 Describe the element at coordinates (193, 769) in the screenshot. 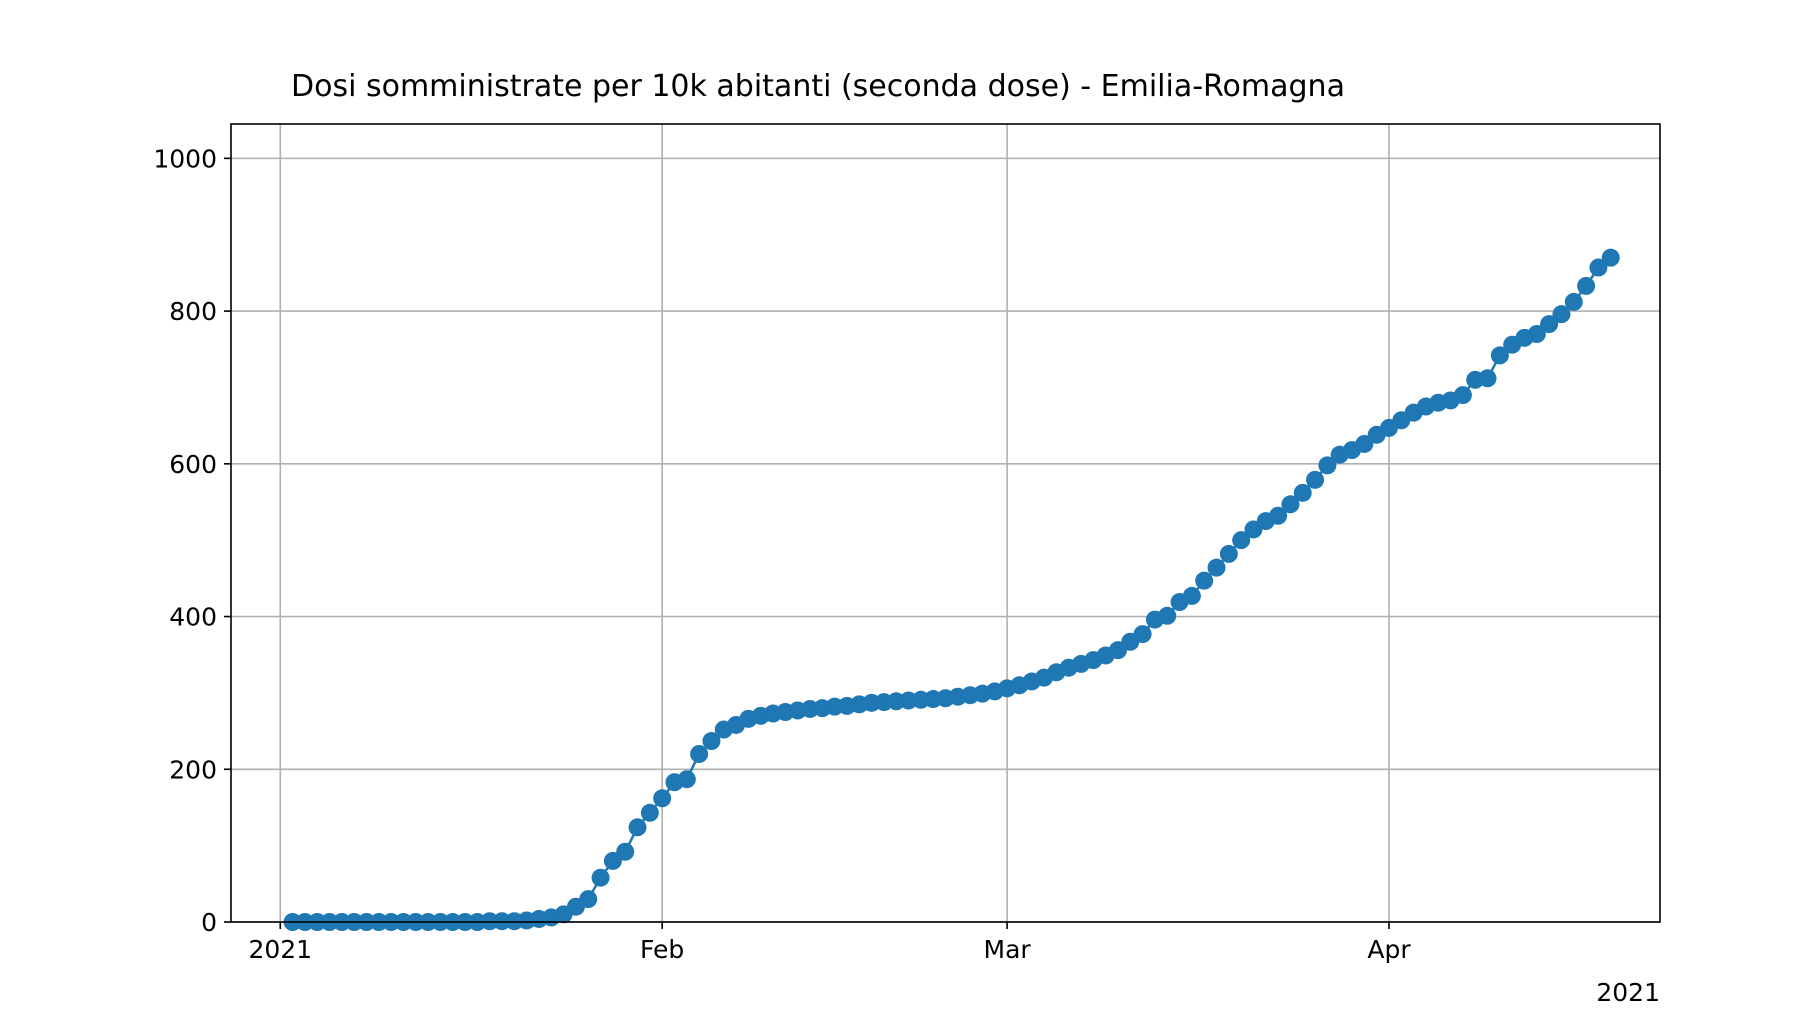

I see `y-tick-label: 200` at that location.